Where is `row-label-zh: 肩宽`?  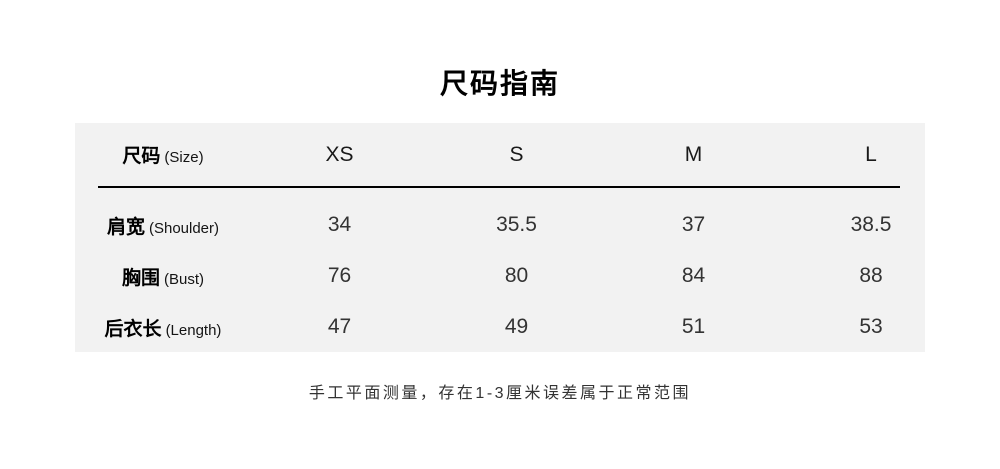
row-label-zh: 肩宽 is located at coordinates (125, 227).